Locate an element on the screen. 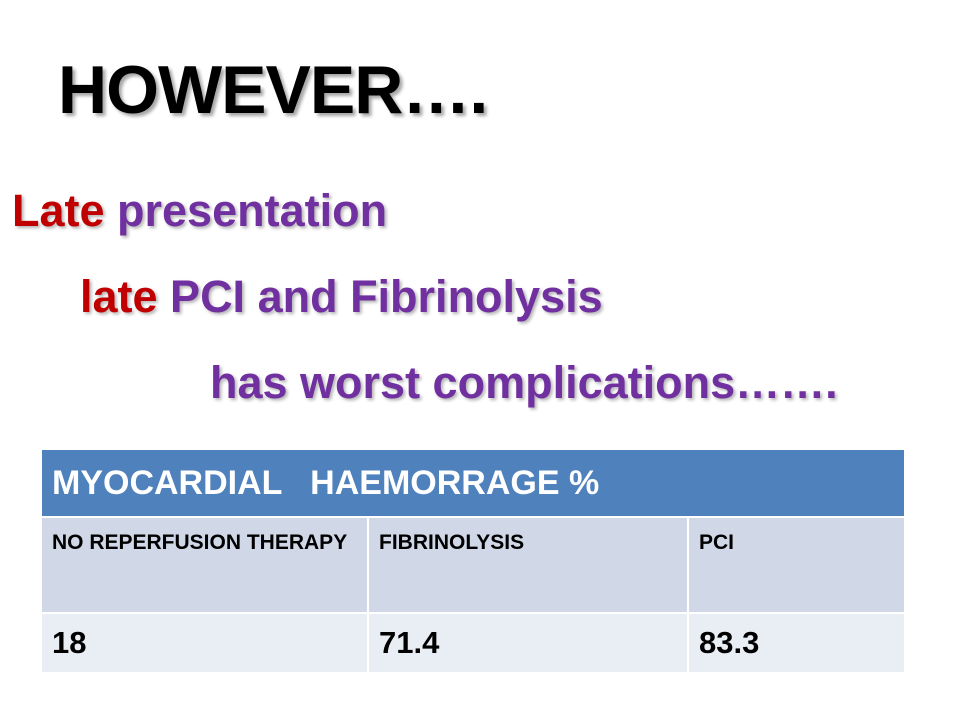  highlight-word: late is located at coordinates (119, 296).